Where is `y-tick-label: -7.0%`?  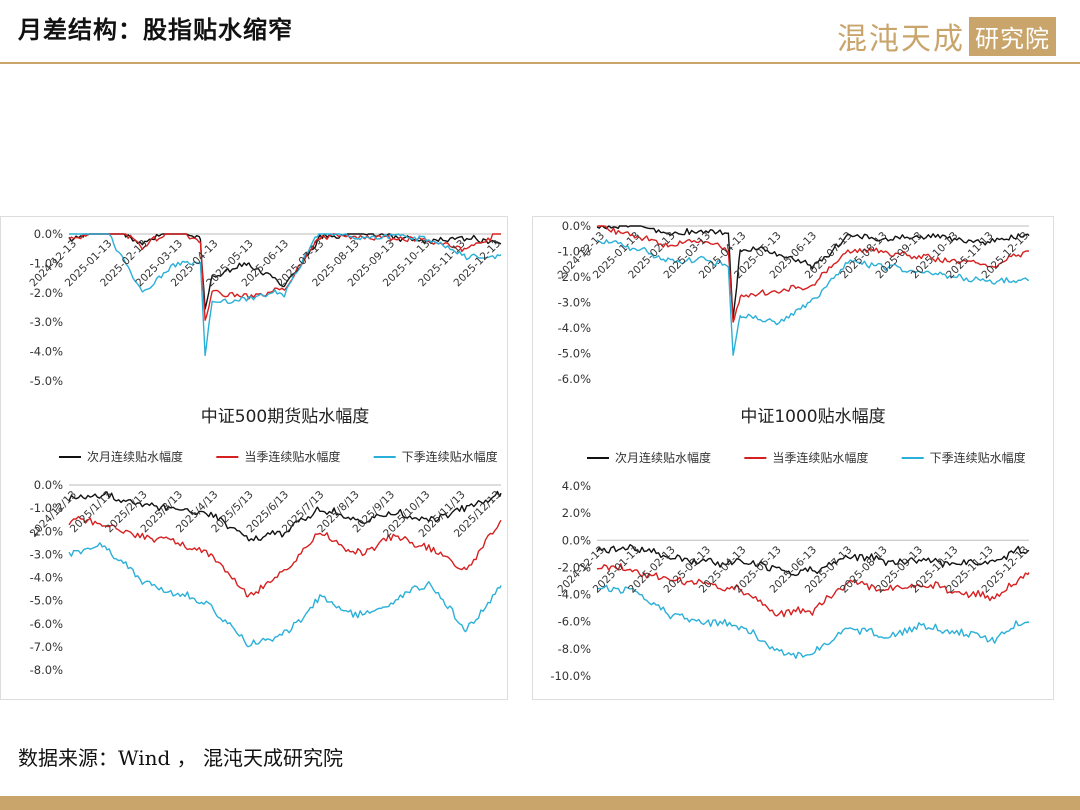 y-tick-label: -7.0% is located at coordinates (46, 647).